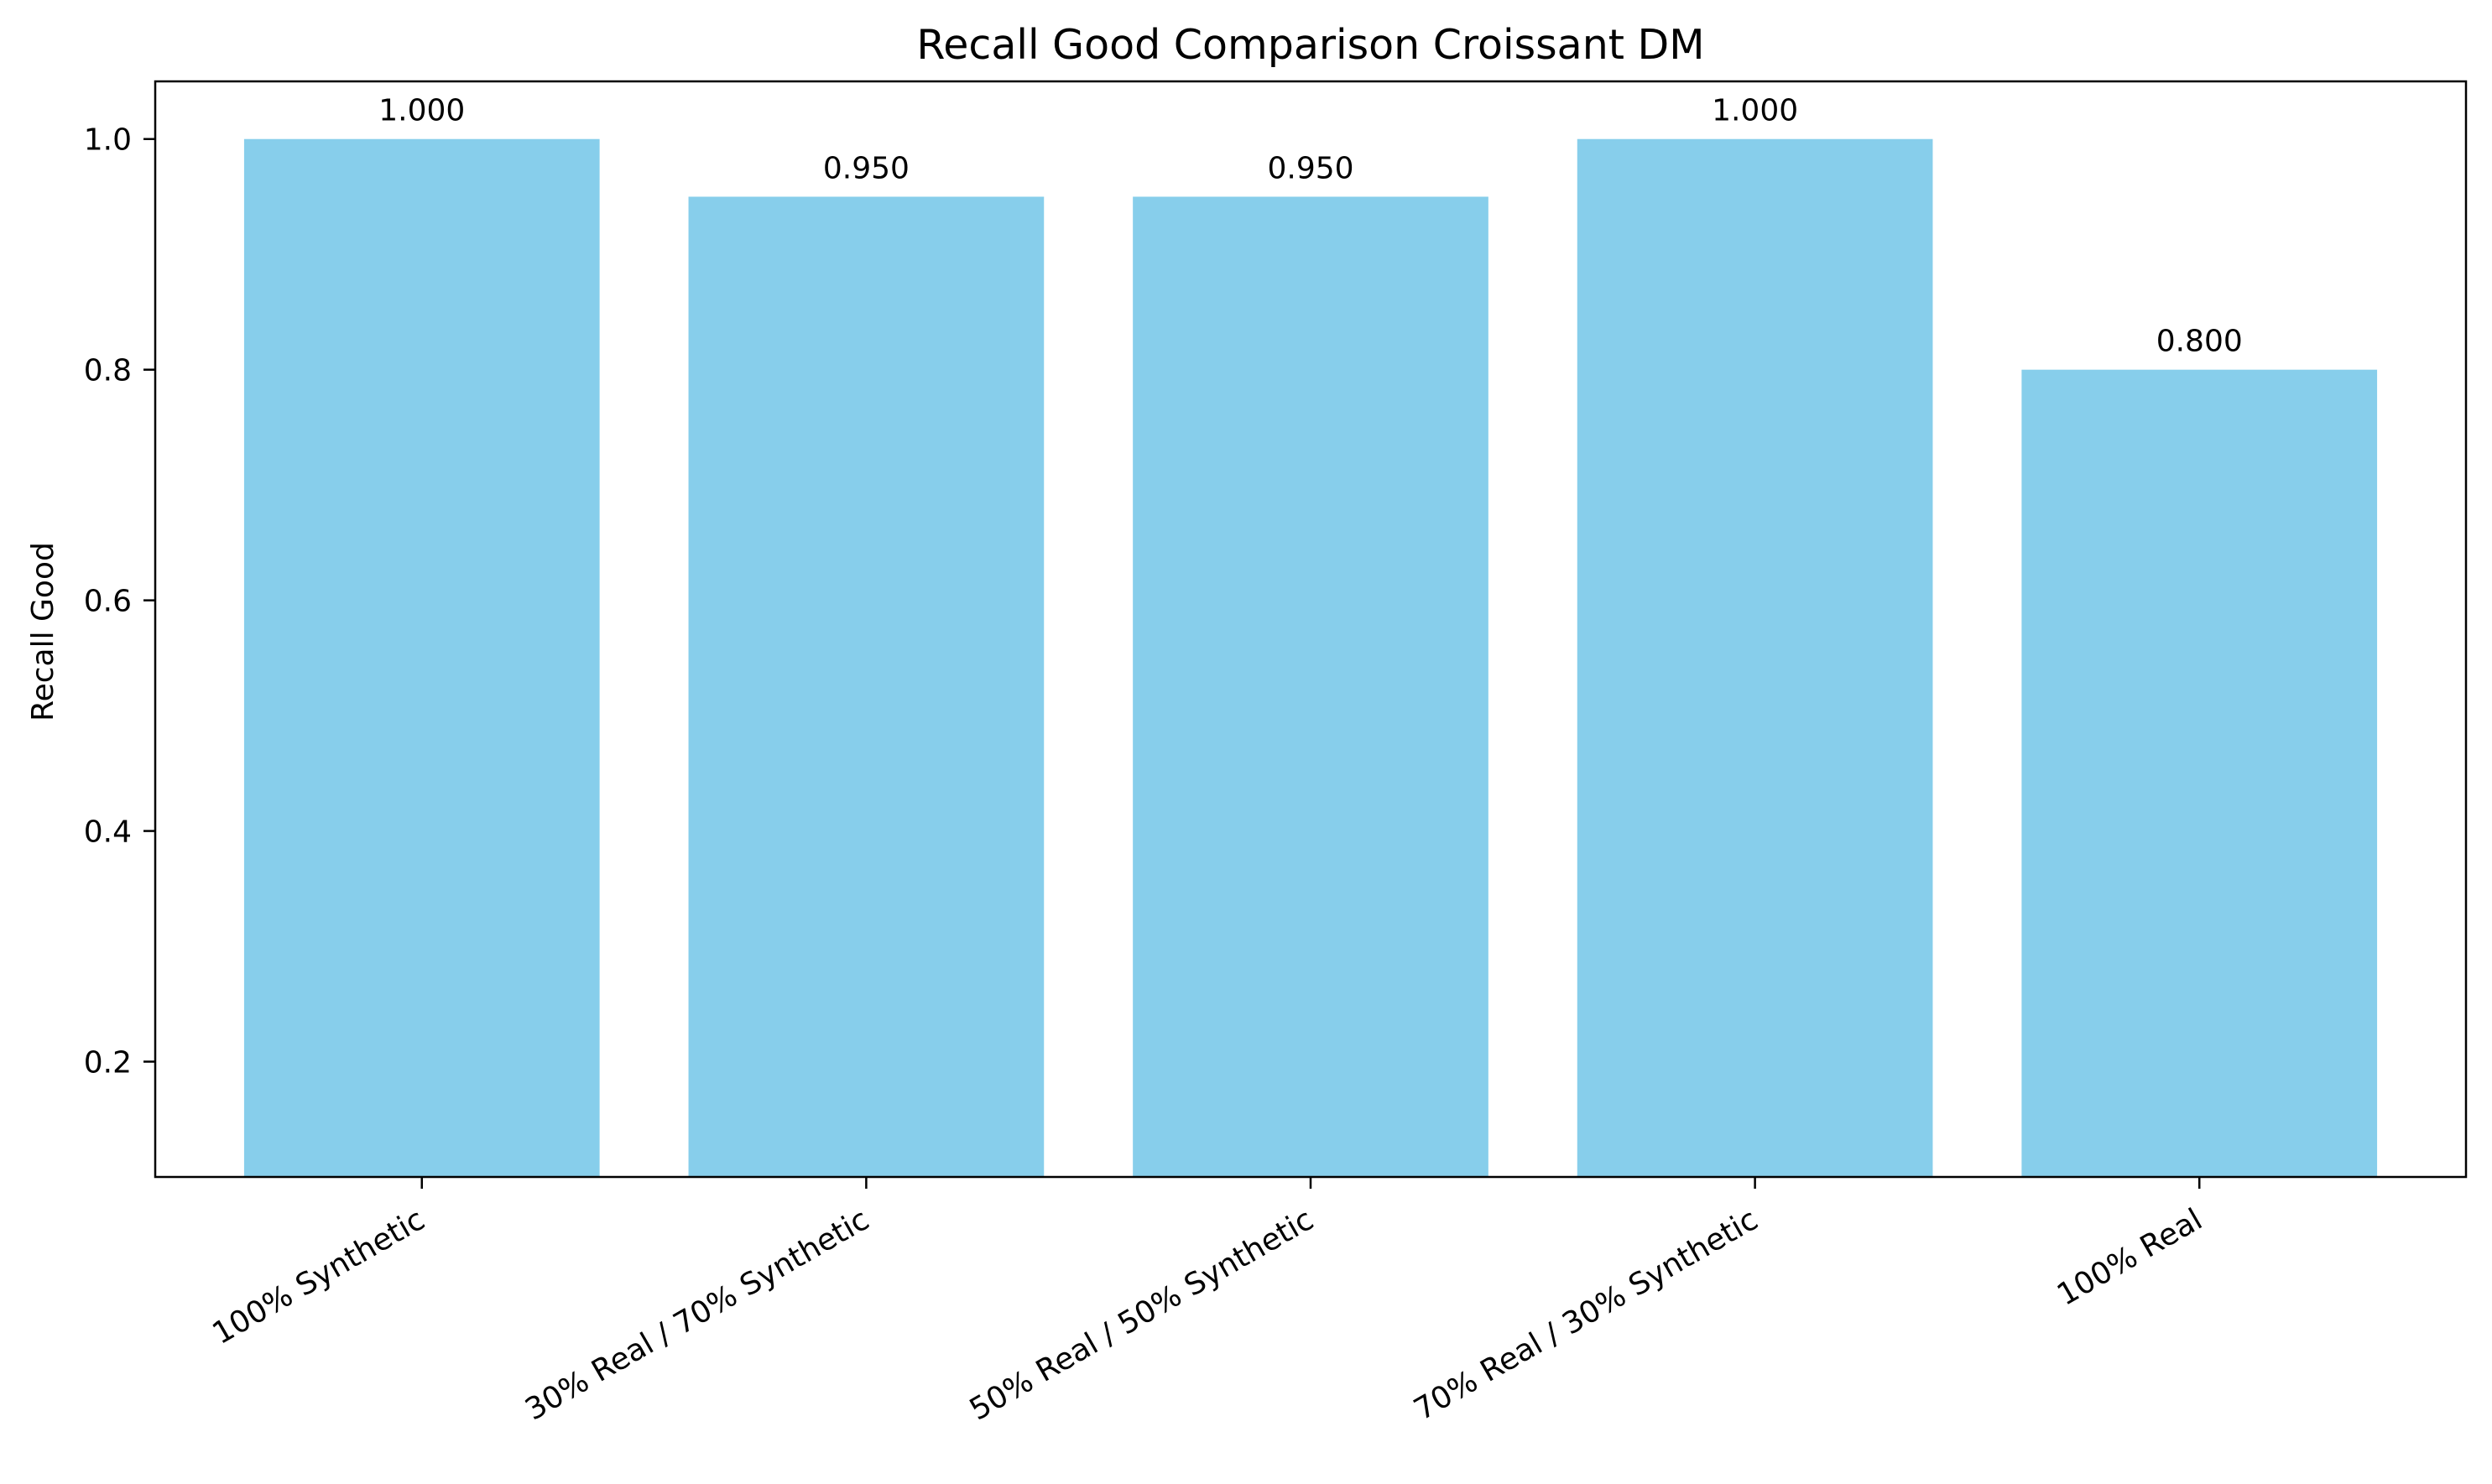 The image size is (2492, 1484). What do you see at coordinates (866, 168) in the screenshot?
I see `bar-value-label-2: 0.950` at bounding box center [866, 168].